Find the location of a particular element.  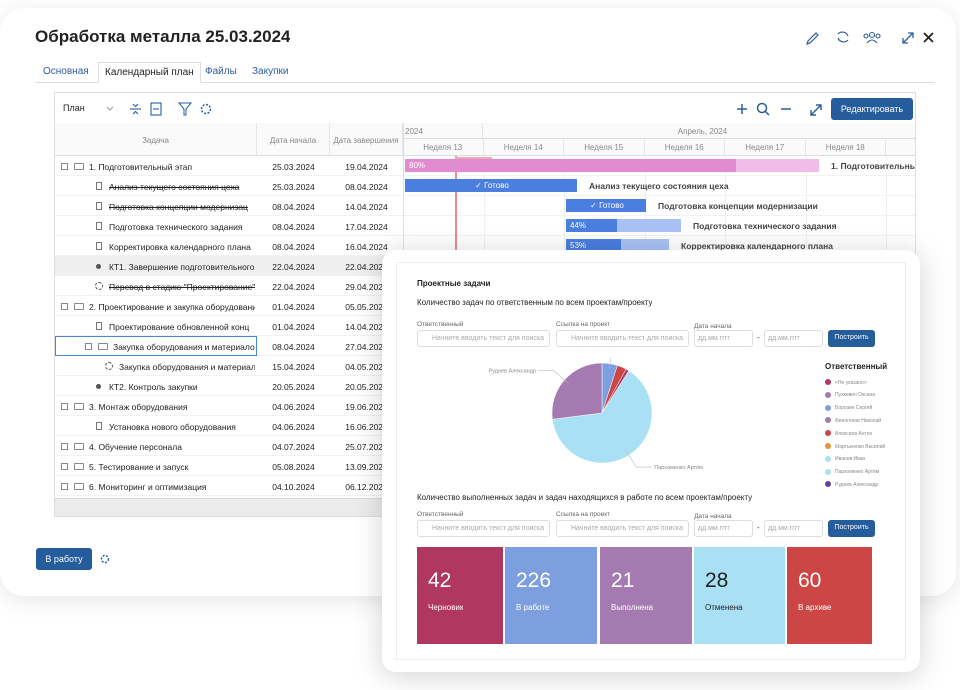

task-name: Закупка оборудования и материалов is located at coordinates (184, 347).